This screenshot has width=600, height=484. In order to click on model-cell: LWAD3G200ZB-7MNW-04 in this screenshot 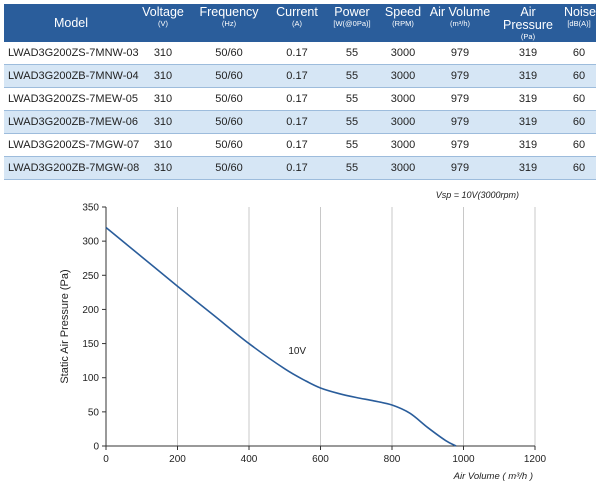, I will do `click(71, 76)`.